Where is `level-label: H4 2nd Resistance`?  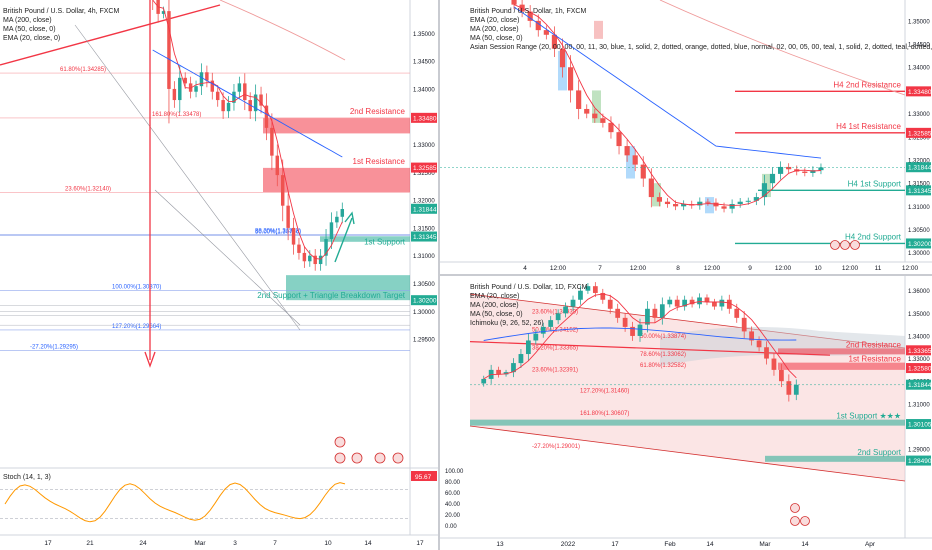
level-label: H4 2nd Resistance is located at coordinates (867, 84).